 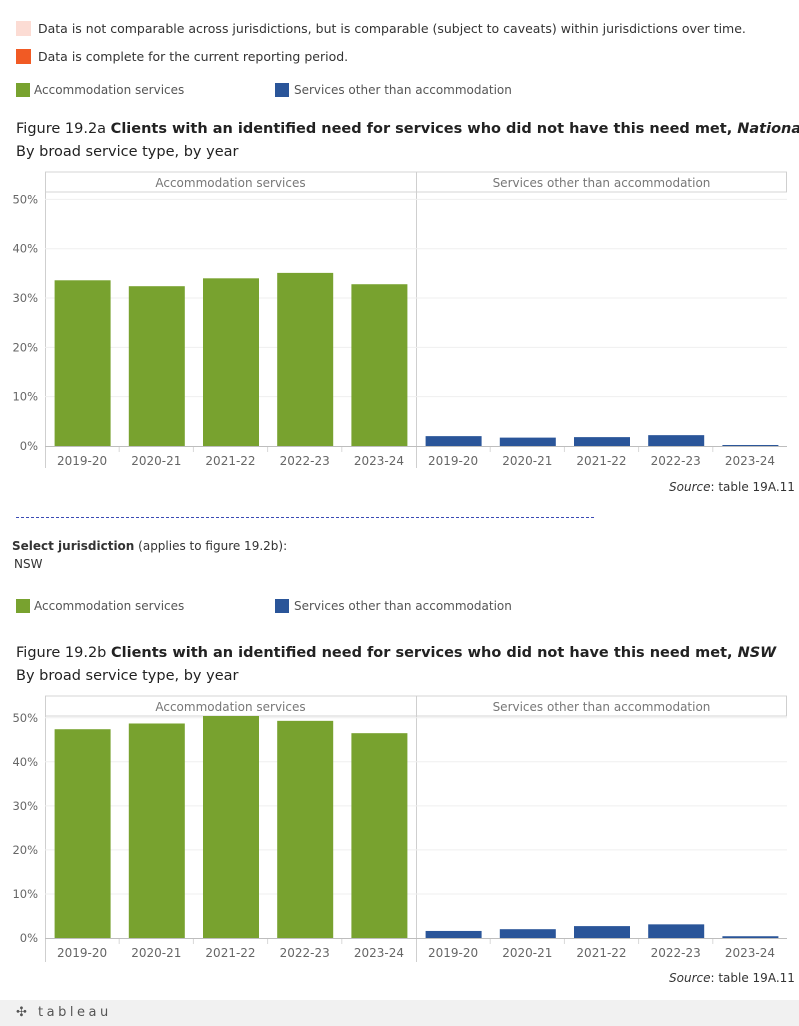 I want to click on figure-a-source: Source: table 19A.11, so click(x=732, y=487).